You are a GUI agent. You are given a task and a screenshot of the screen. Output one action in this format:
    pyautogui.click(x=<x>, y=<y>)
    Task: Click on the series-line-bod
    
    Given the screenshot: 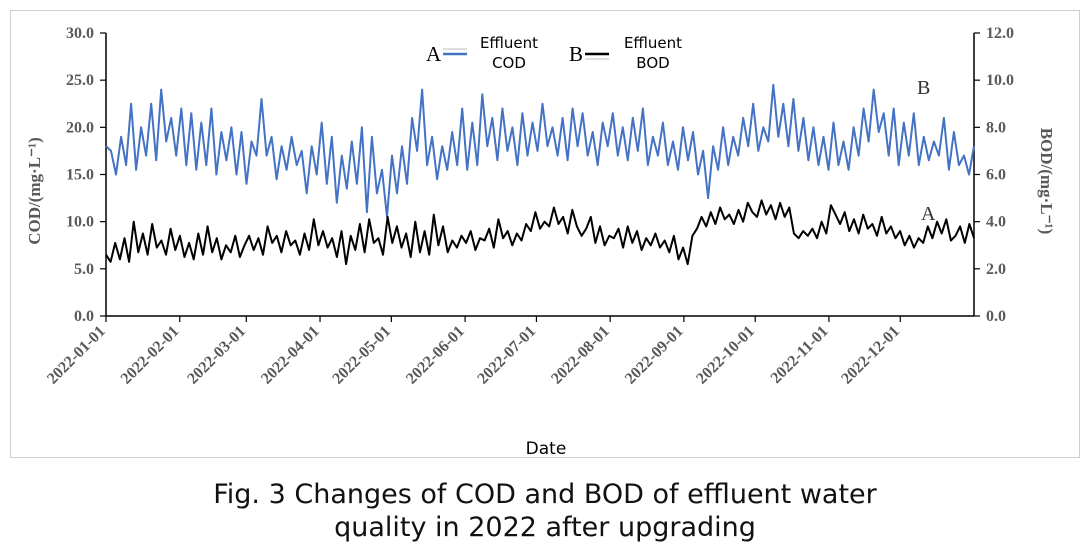 What is the action you would take?
    pyautogui.click(x=540, y=232)
    